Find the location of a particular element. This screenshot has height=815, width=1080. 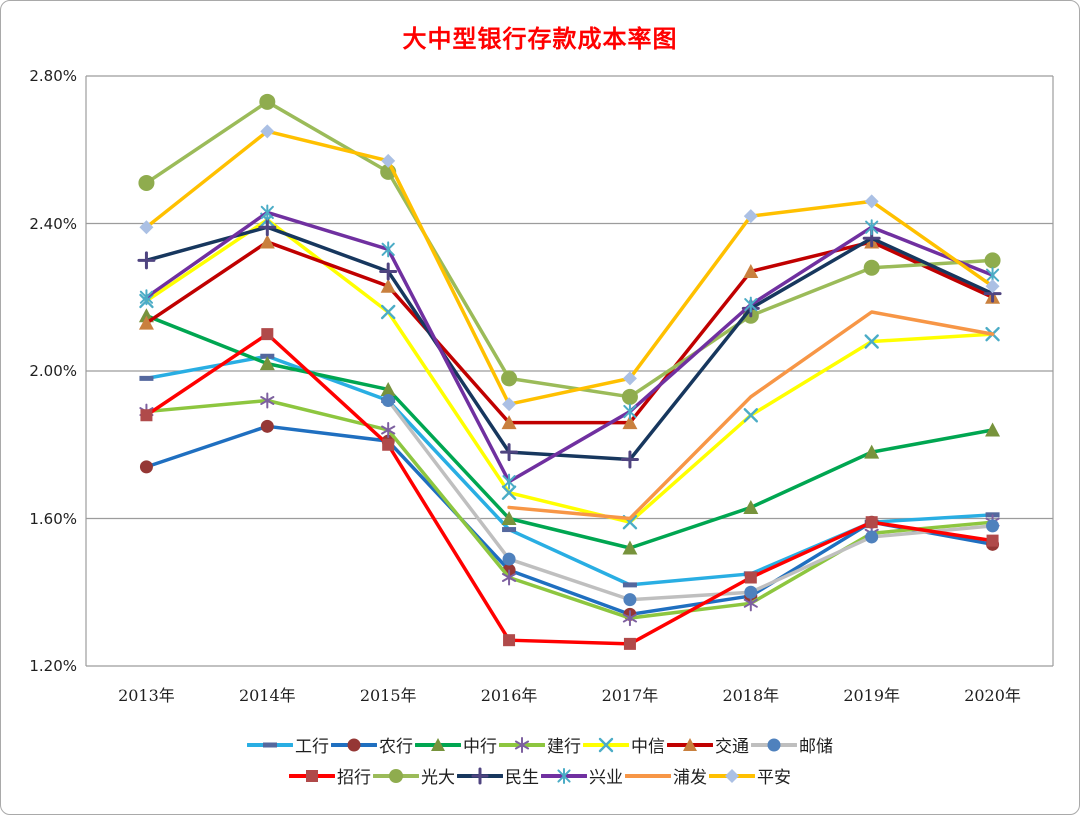

legend-swatch-psbc is located at coordinates (774, 744).